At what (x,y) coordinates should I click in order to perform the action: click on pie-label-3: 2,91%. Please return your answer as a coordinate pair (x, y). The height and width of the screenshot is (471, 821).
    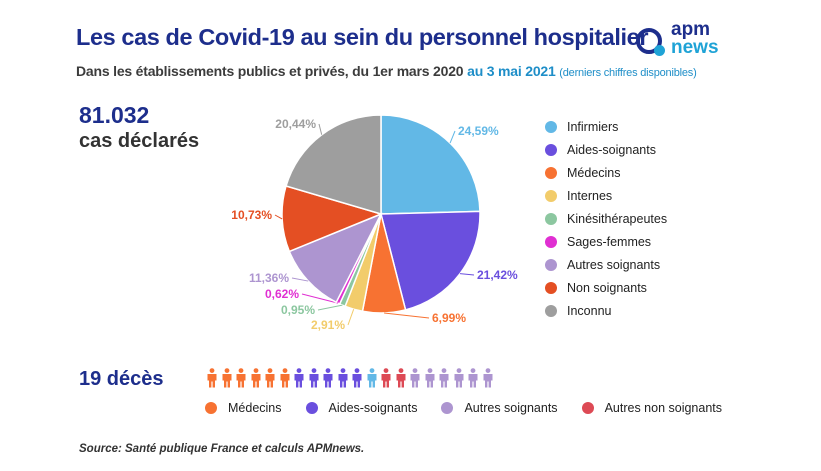
    Looking at the image, I should click on (328, 325).